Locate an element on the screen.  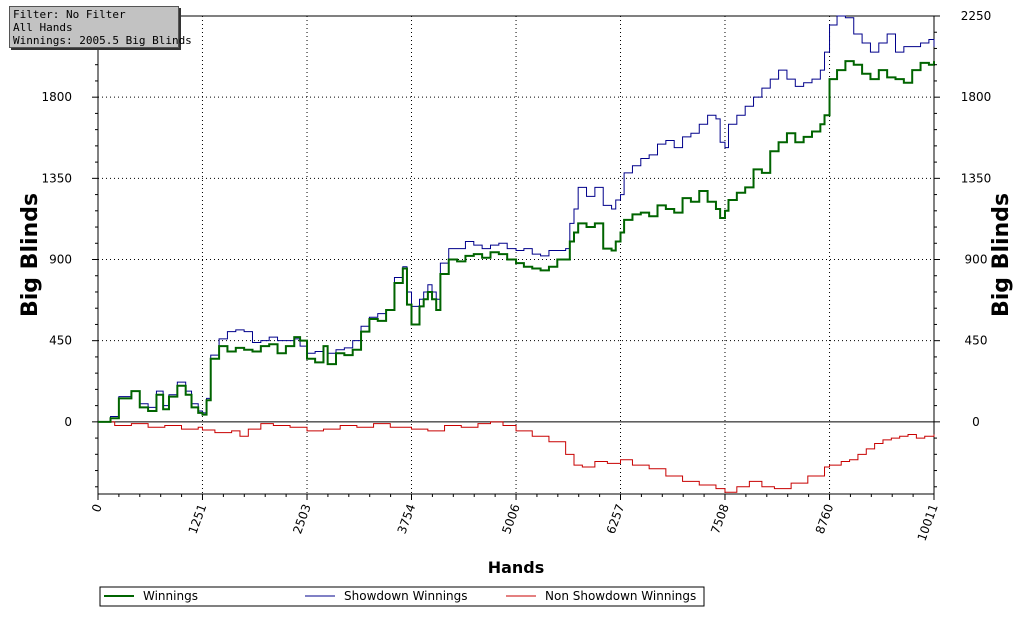
filter-label: Filter: No Filter is located at coordinates (69, 14).